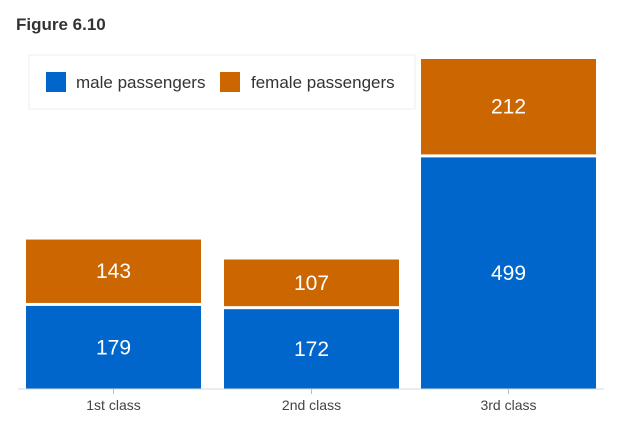 This screenshot has width=644, height=435. I want to click on legend-label-male: male passengers, so click(140, 82).